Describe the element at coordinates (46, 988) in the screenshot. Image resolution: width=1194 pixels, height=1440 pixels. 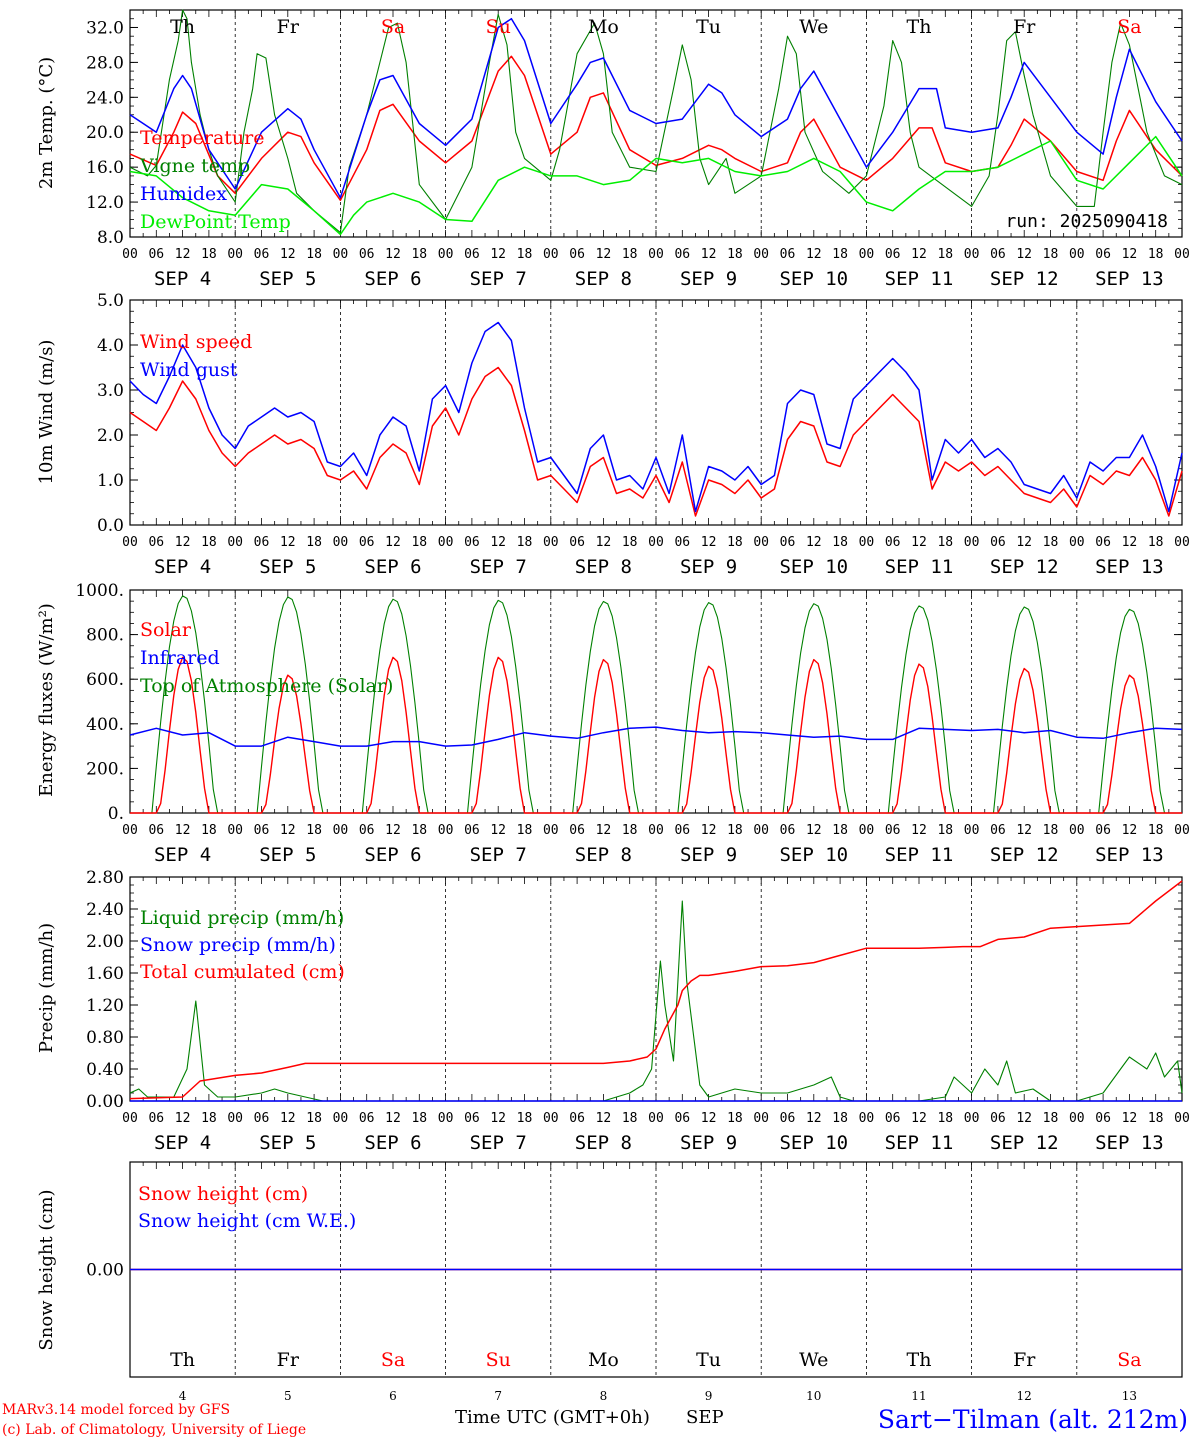
I see `y-axis-label: Precip (mm/h)` at that location.